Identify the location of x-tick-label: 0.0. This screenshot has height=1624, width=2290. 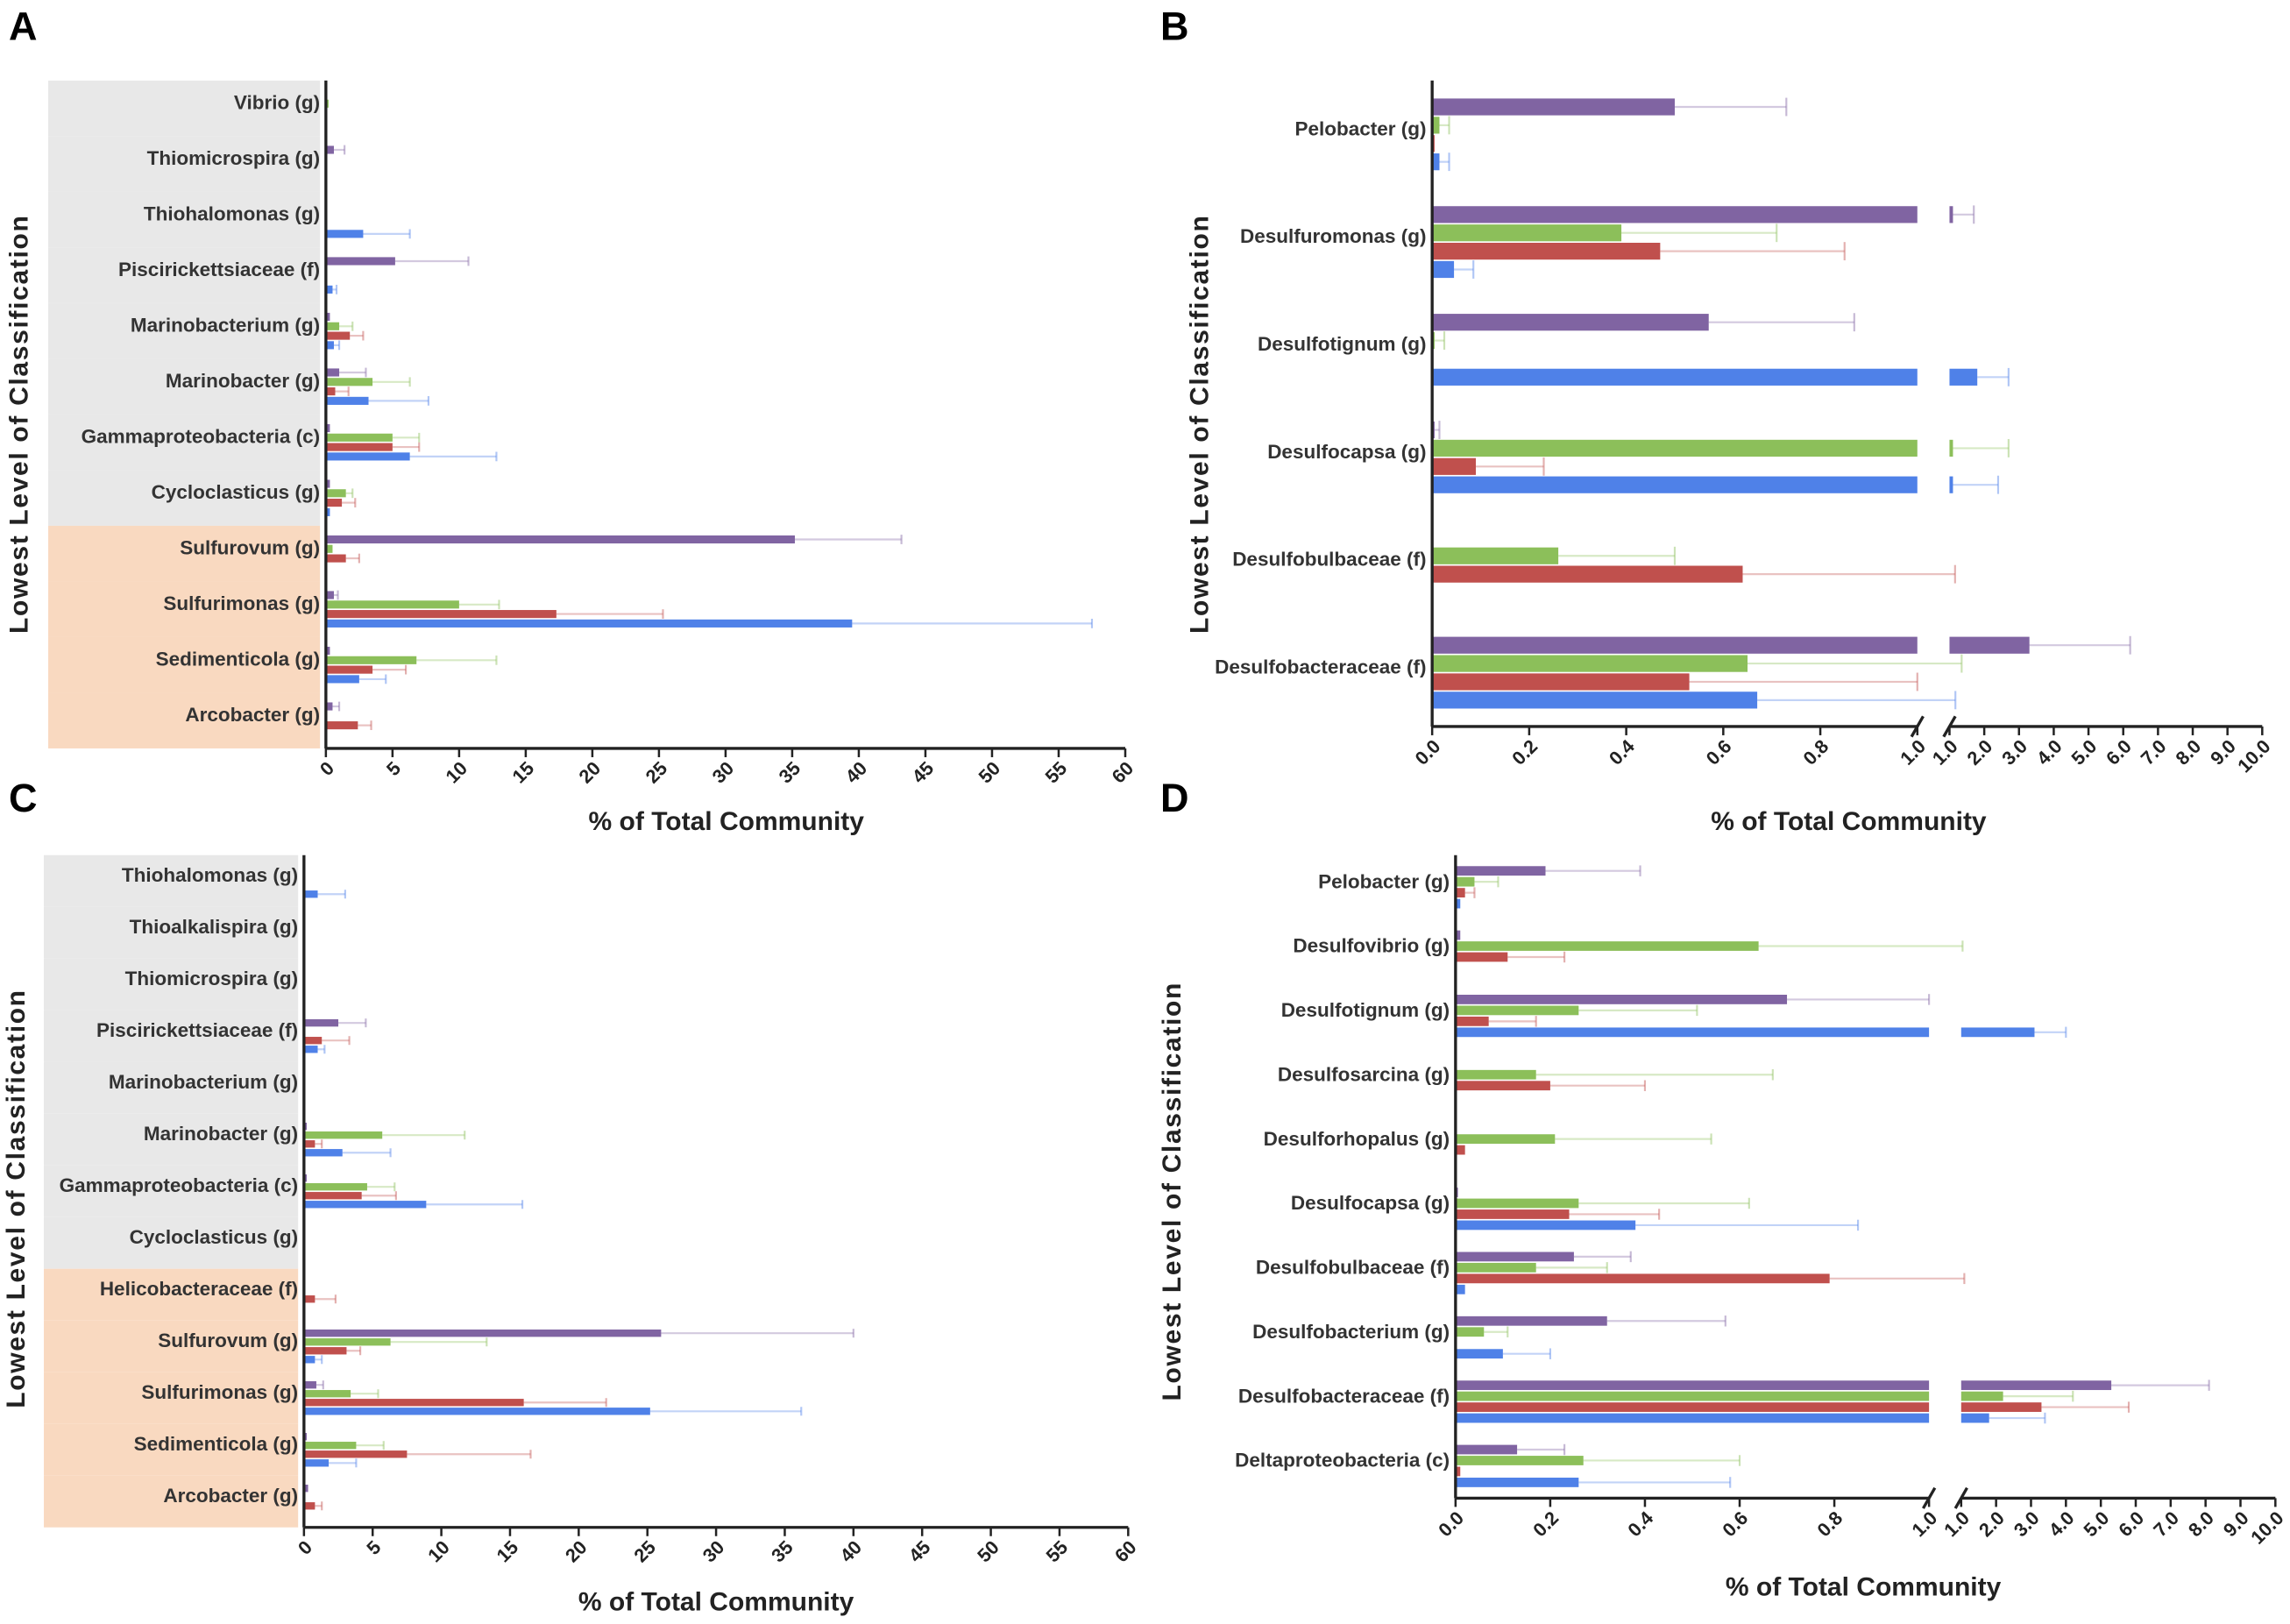
(1451, 1524).